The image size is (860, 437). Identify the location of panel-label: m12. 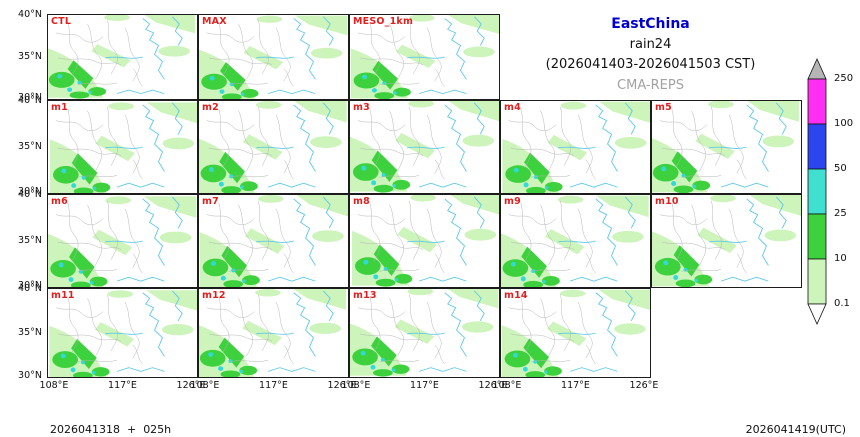
(214, 295).